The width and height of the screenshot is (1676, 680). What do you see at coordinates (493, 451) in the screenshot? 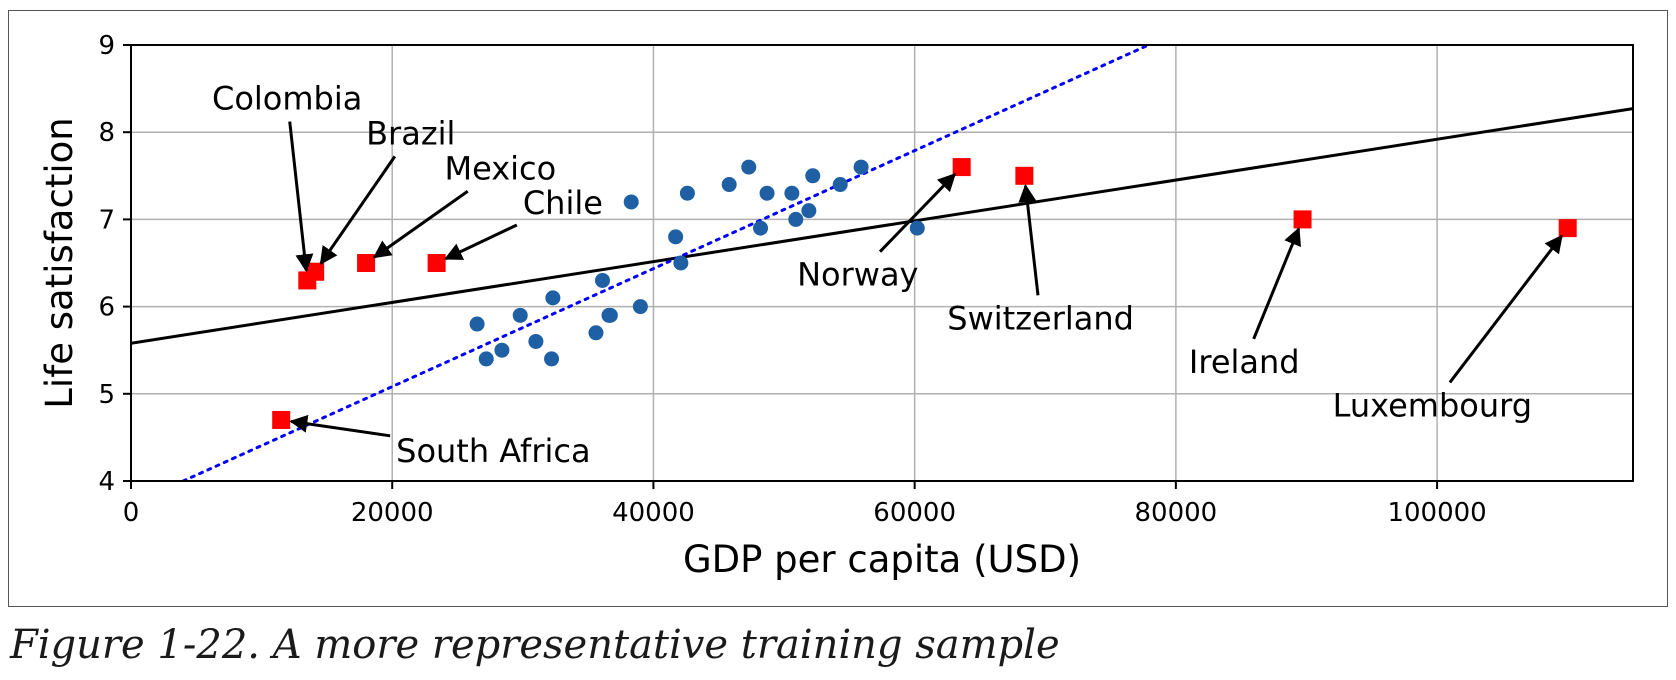
I see `annotation-label: South Africa` at bounding box center [493, 451].